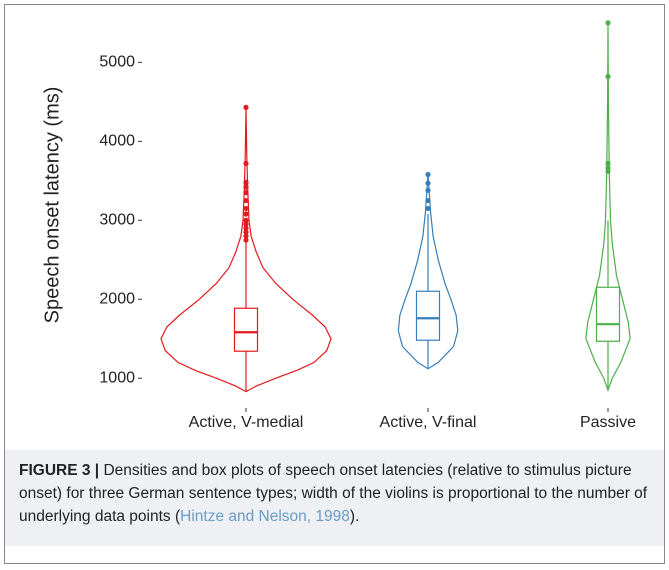 Image resolution: width=669 pixels, height=570 pixels. Describe the element at coordinates (246, 422) in the screenshot. I see `x-tick-label: Active, V-medial` at that location.